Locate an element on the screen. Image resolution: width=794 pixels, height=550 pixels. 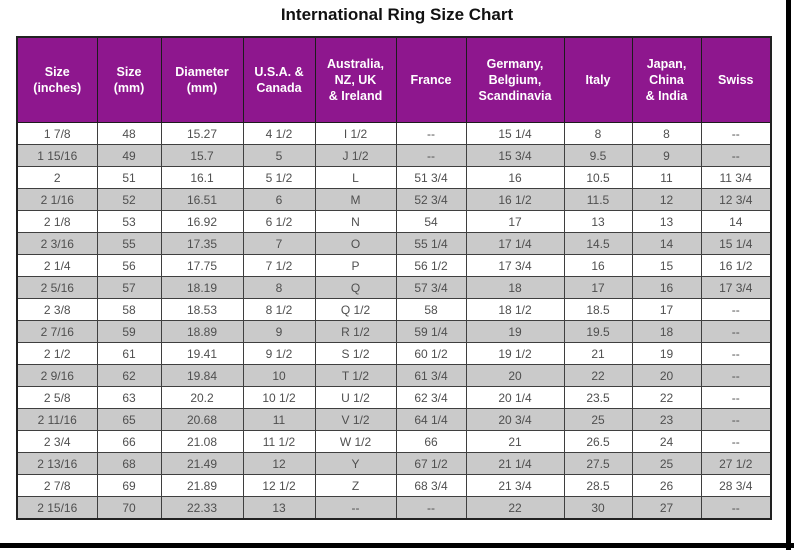
cell: 24 is located at coordinates (666, 441).